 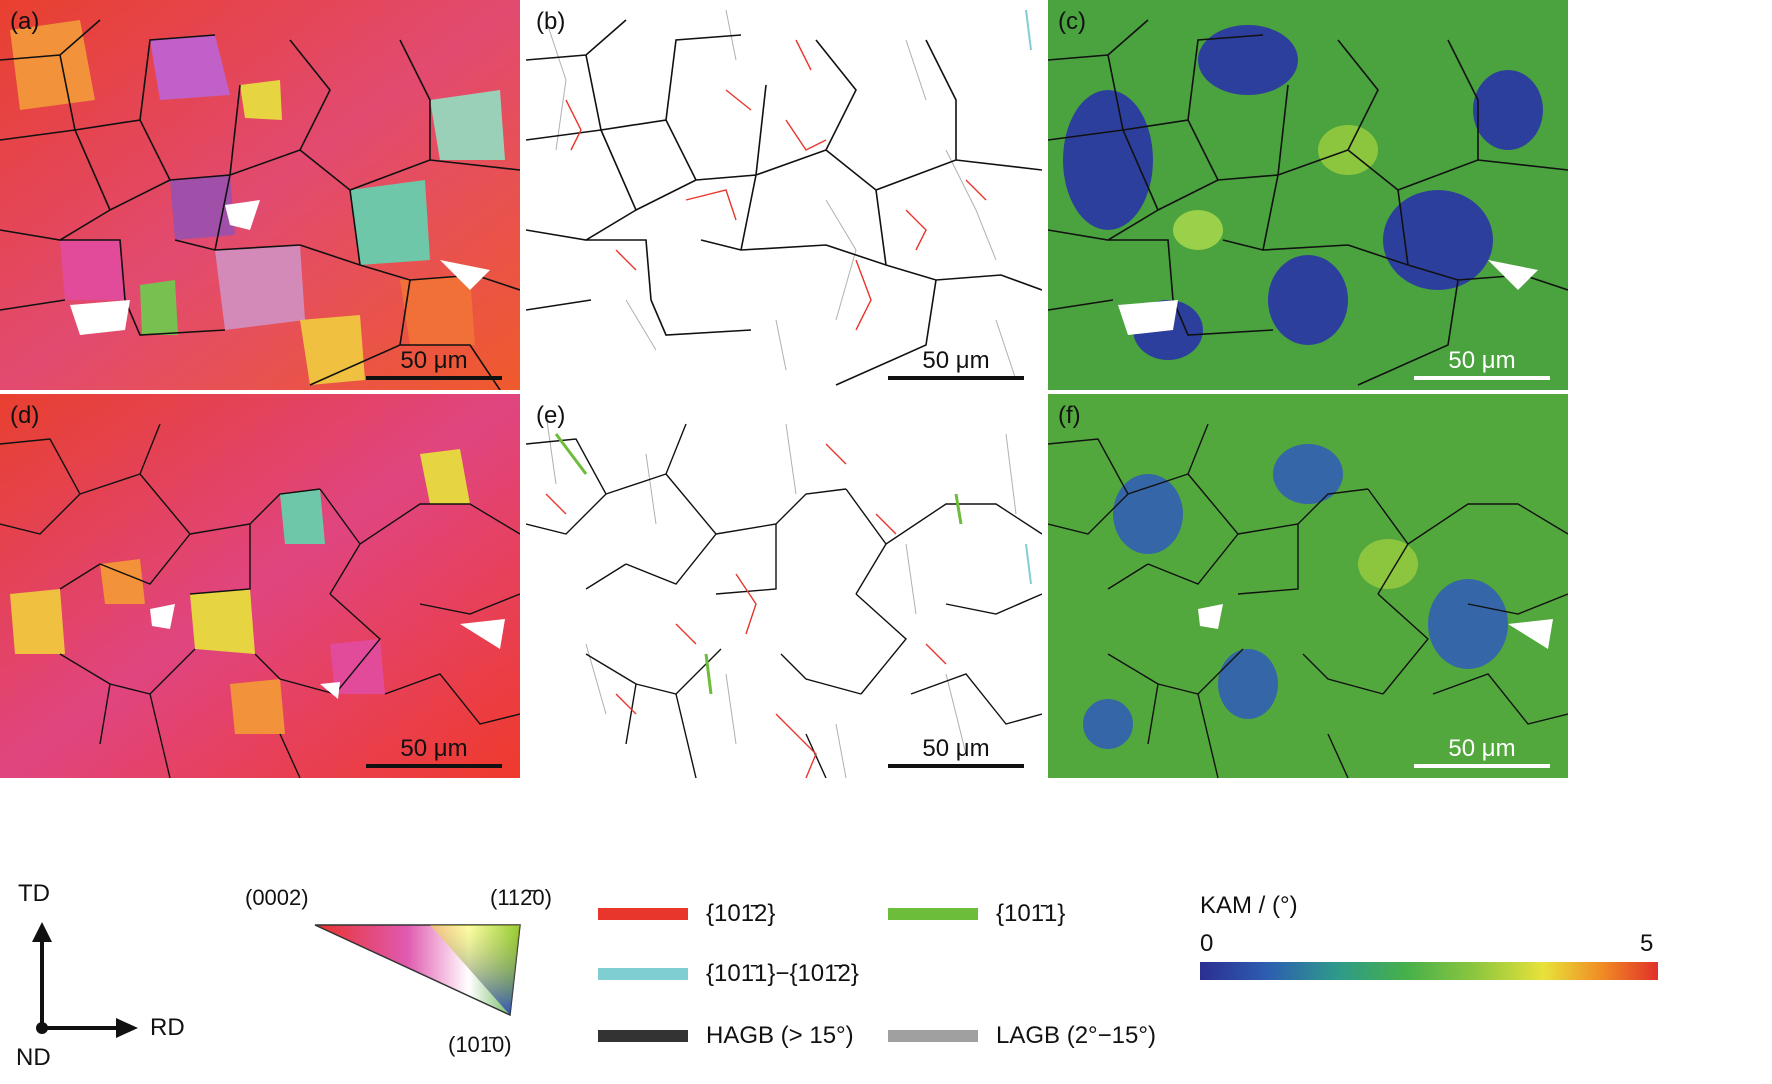 What do you see at coordinates (1249, 905) in the screenshot?
I see `kam-title: KAM / (°)` at bounding box center [1249, 905].